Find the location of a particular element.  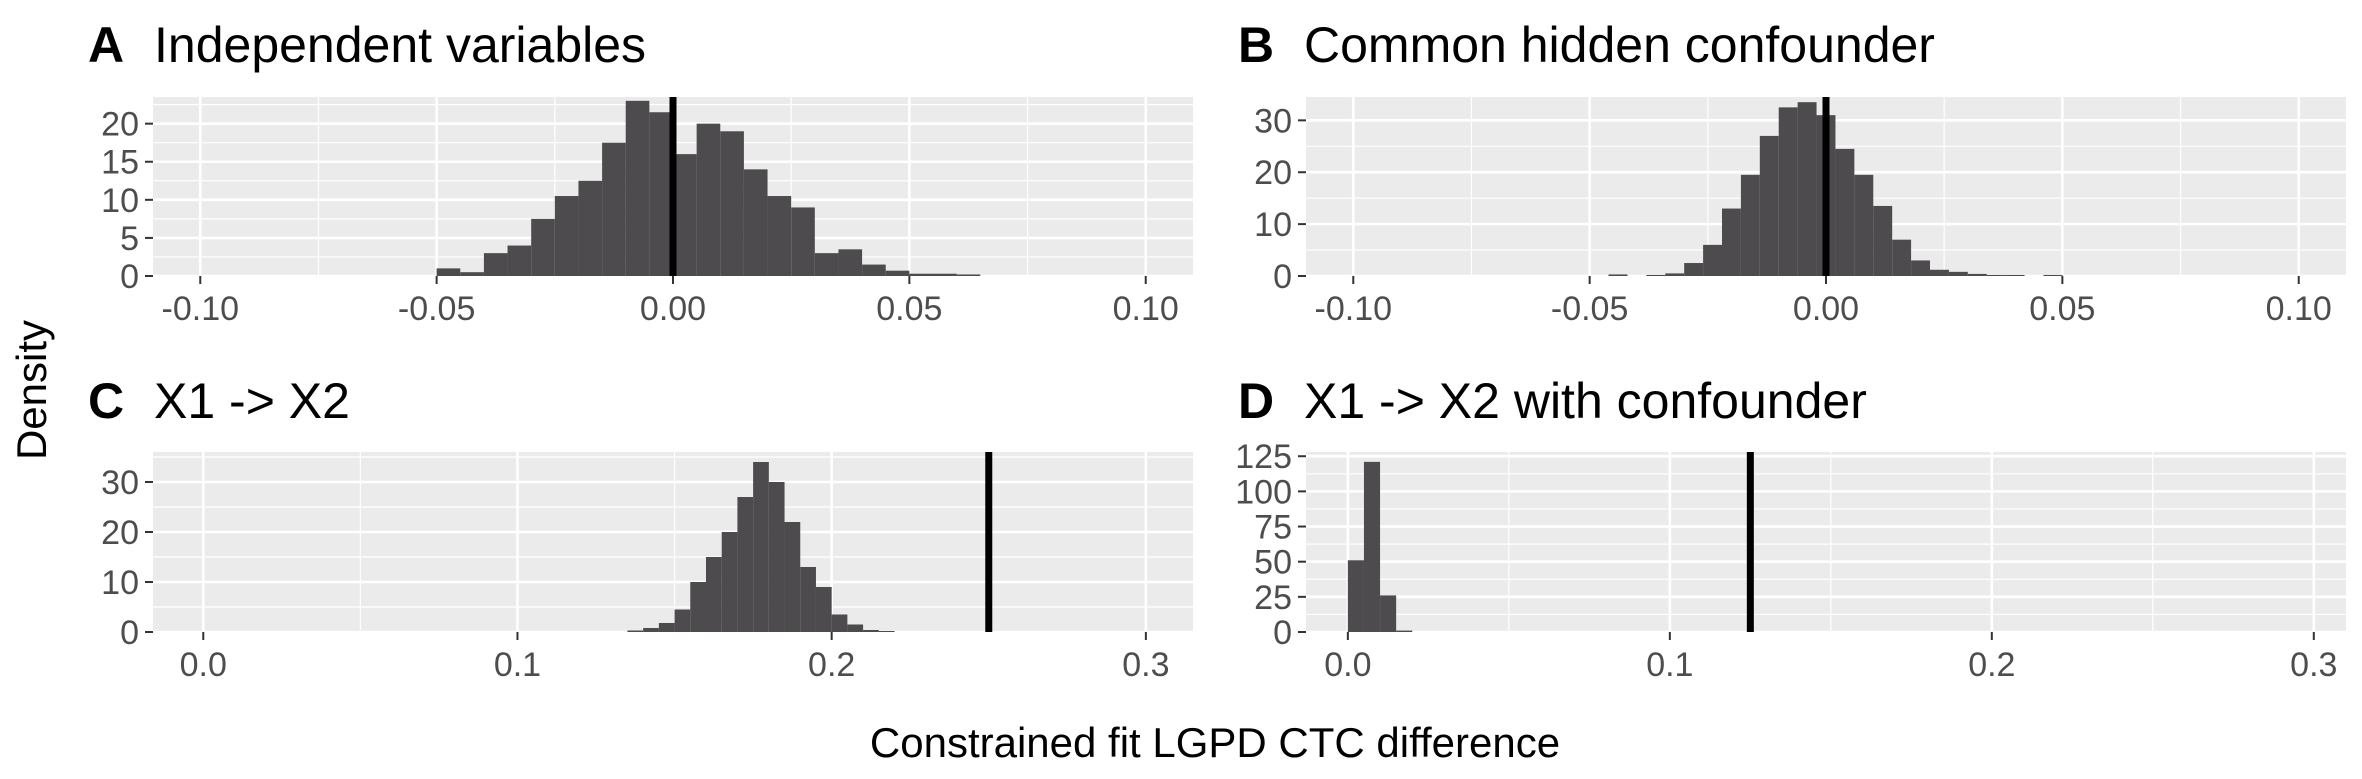

panel-d-title: X1 -> X2 with confounder is located at coordinates (1585, 401).